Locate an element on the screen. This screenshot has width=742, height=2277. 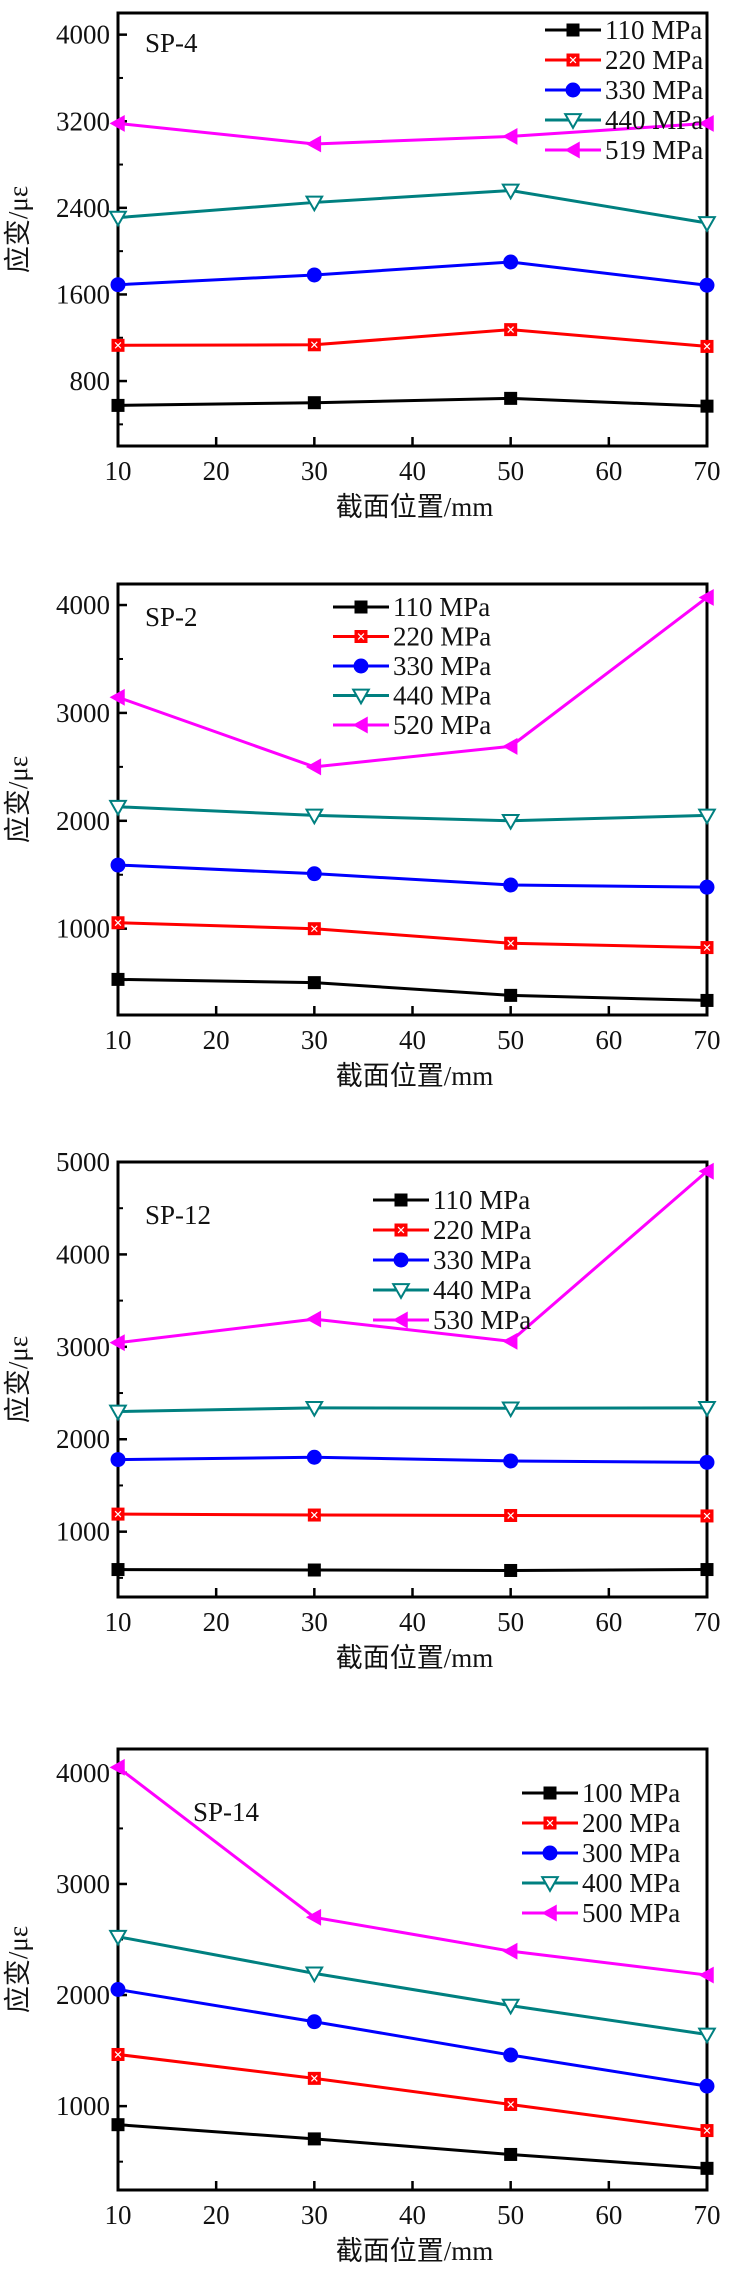
legend-item: 519 MPa is located at coordinates (624, 150).